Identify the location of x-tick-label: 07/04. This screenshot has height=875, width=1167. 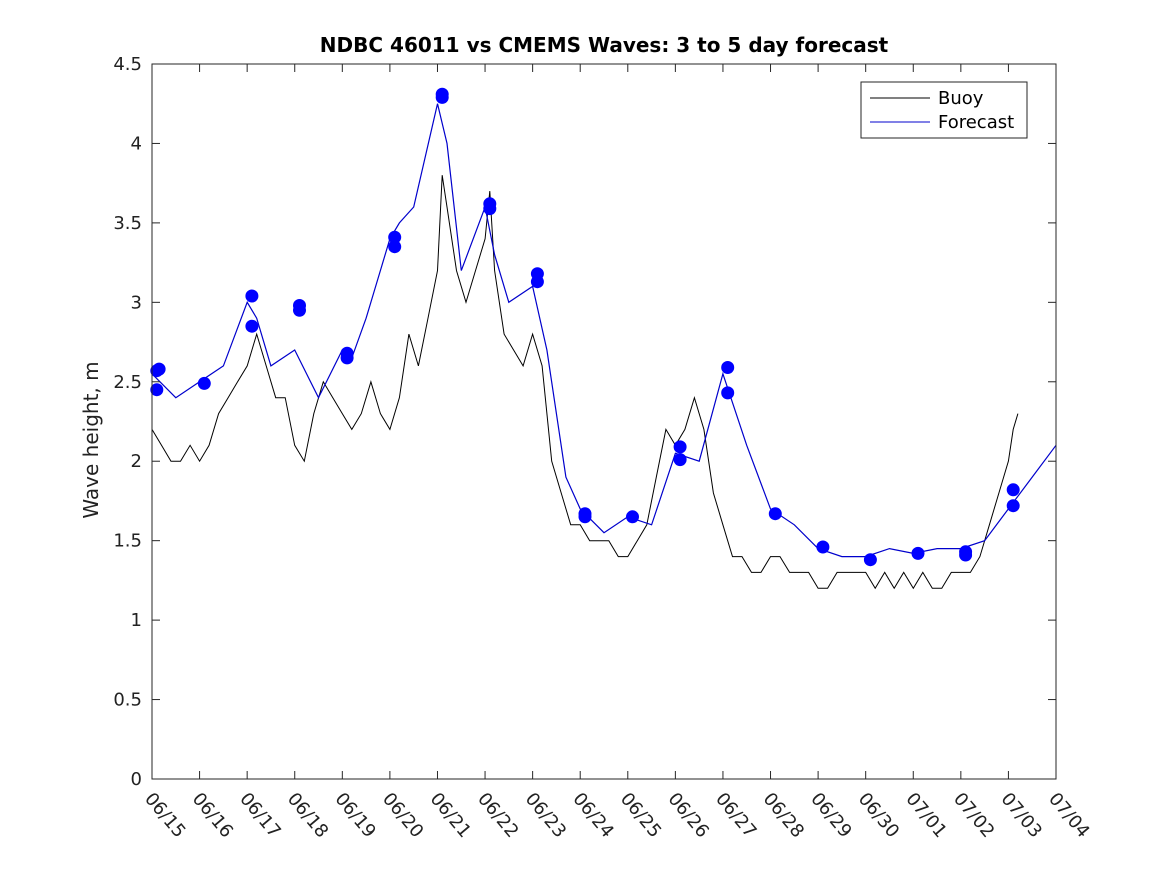
(1068, 815).